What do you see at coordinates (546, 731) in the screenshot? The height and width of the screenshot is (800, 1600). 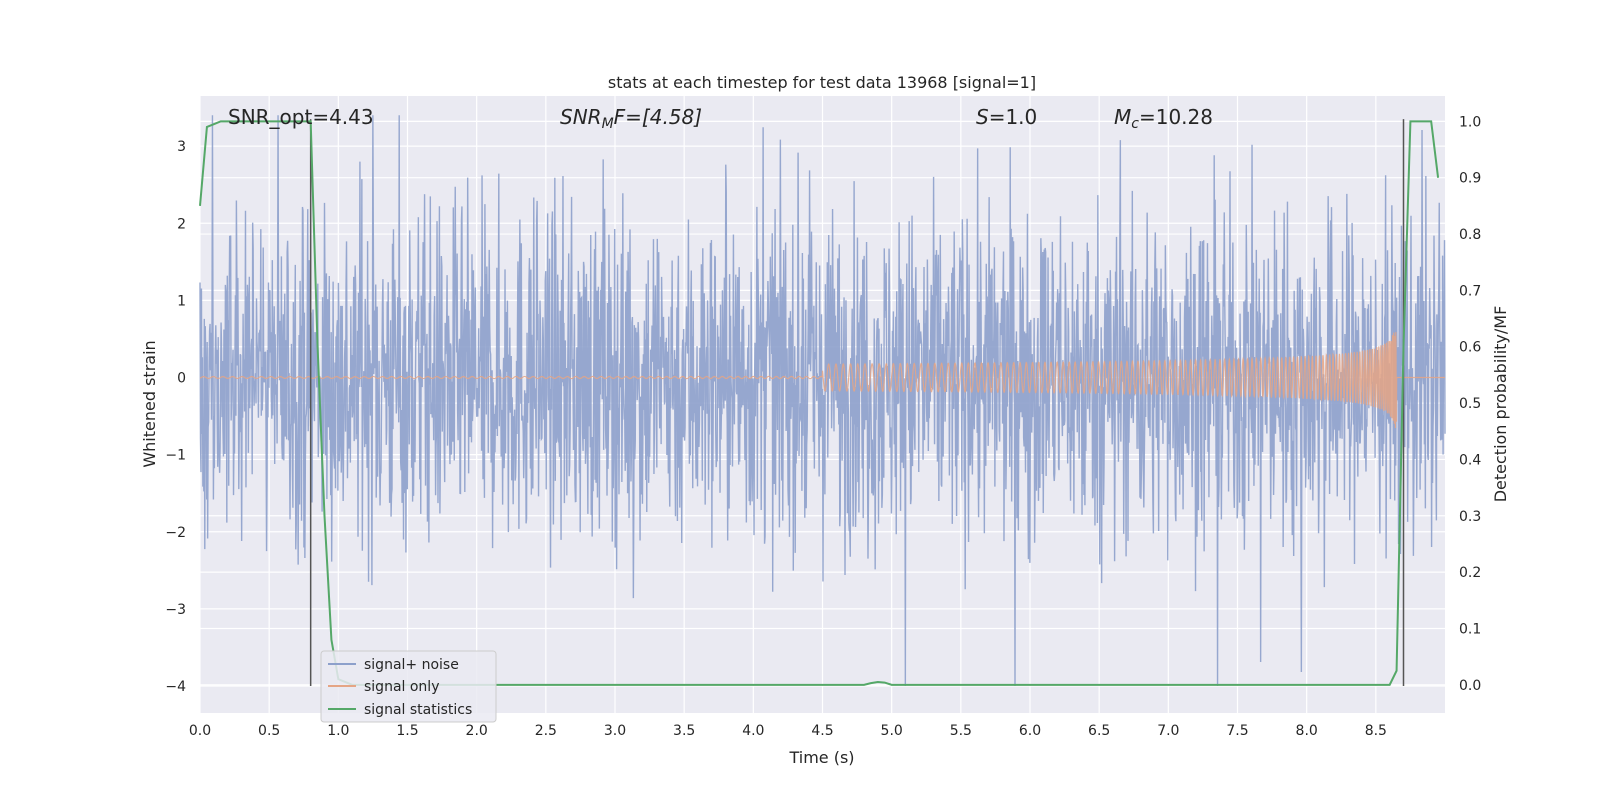 I see `x-tick-label: 2.5` at bounding box center [546, 731].